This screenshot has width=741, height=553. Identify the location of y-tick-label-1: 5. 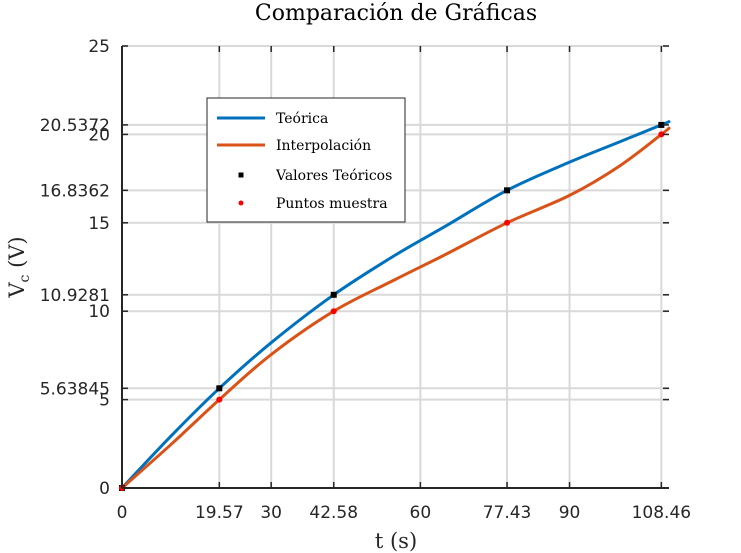
(104, 401).